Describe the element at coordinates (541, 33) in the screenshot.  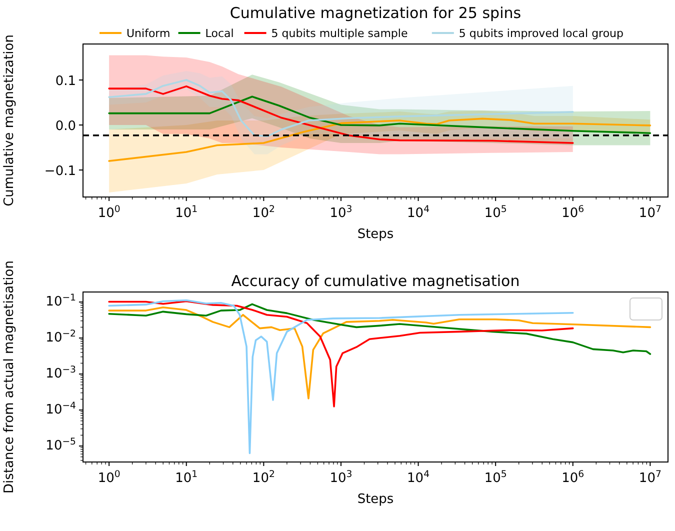
I see `legend-label: 5 qubits improved local group` at that location.